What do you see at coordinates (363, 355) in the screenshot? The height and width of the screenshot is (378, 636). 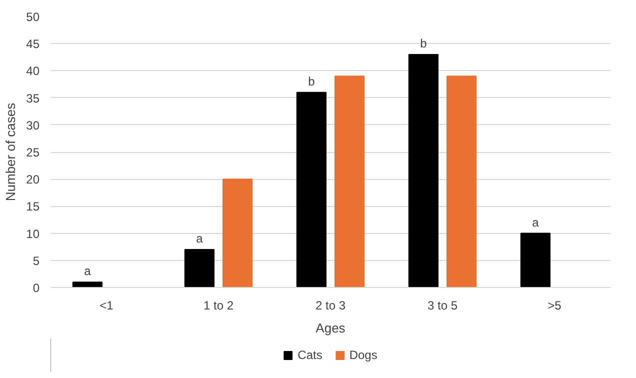 I see `legend-label: Dogs` at bounding box center [363, 355].